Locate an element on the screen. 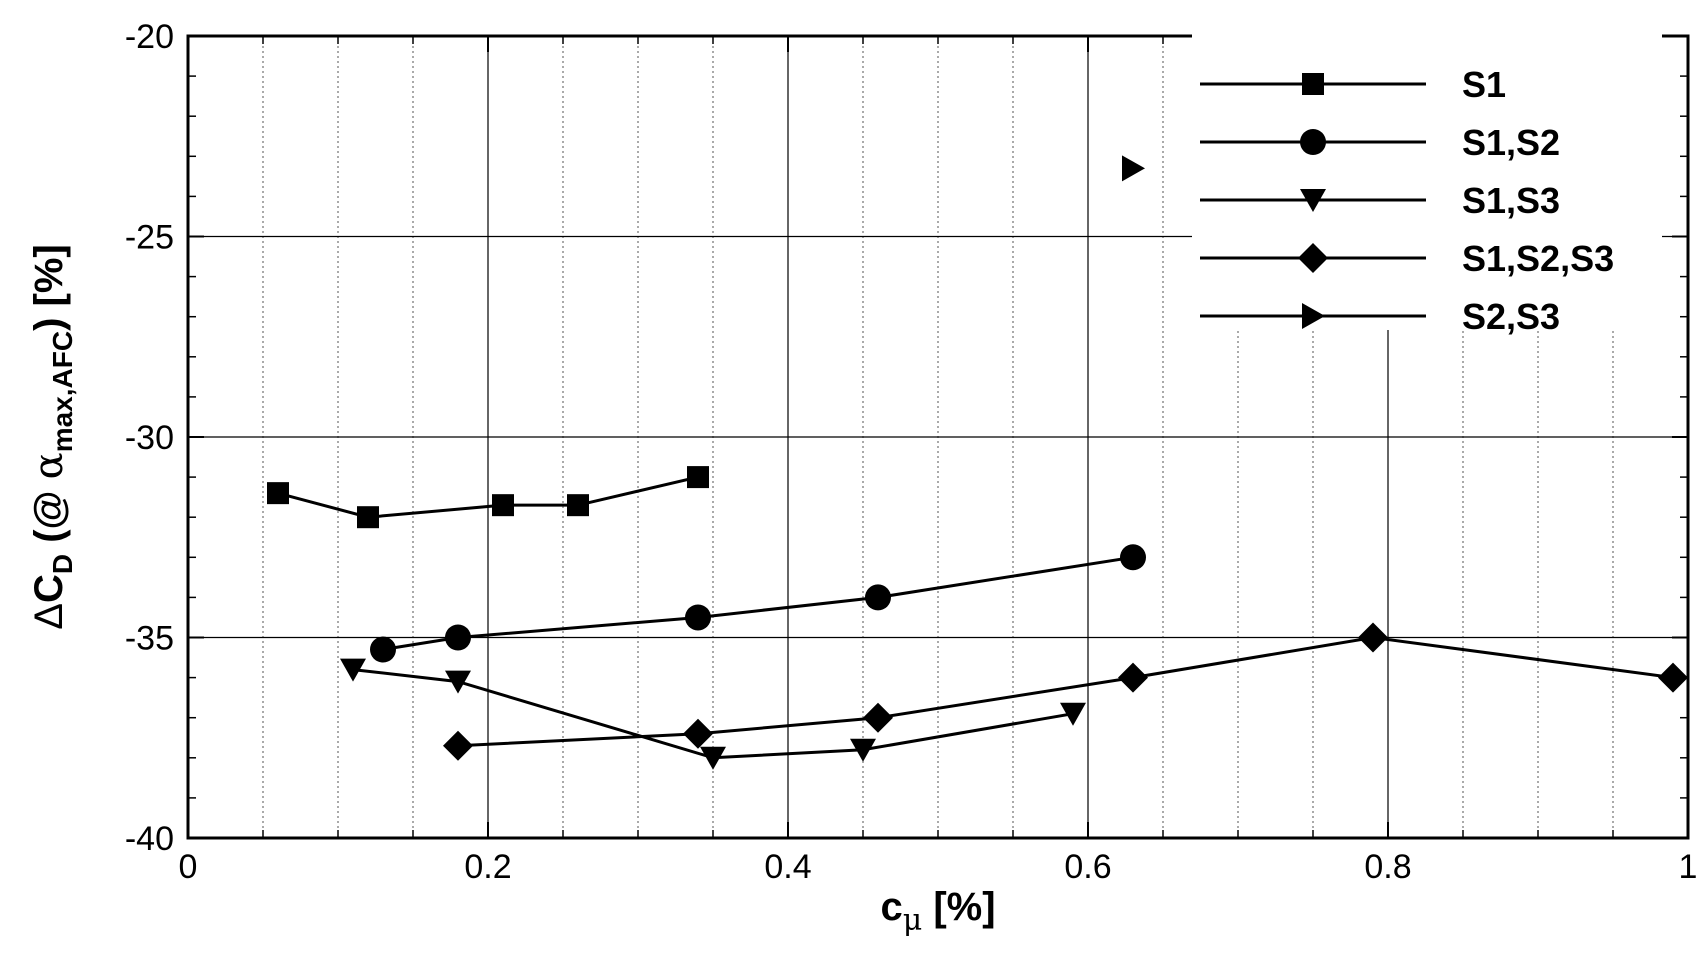 This screenshot has width=1700, height=954. legend: S1 S1,S2 S1,S3 S1,S2,S3 S2,S3 is located at coordinates (1427, 184).